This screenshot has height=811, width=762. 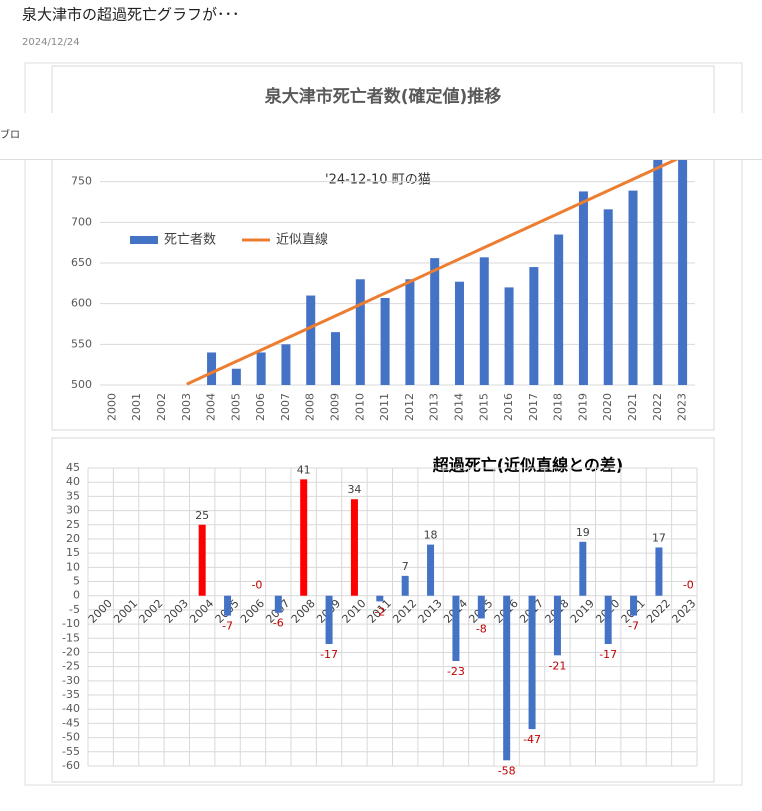 What do you see at coordinates (607, 407) in the screenshot?
I see `x-tick-label: 2020` at bounding box center [607, 407].